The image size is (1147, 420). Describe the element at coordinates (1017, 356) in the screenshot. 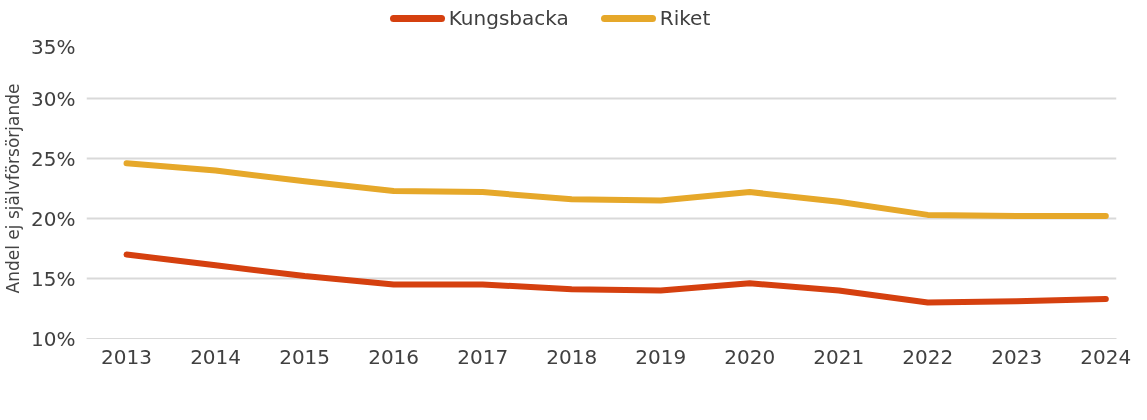

I see `x-tick-label: 2023` at that location.